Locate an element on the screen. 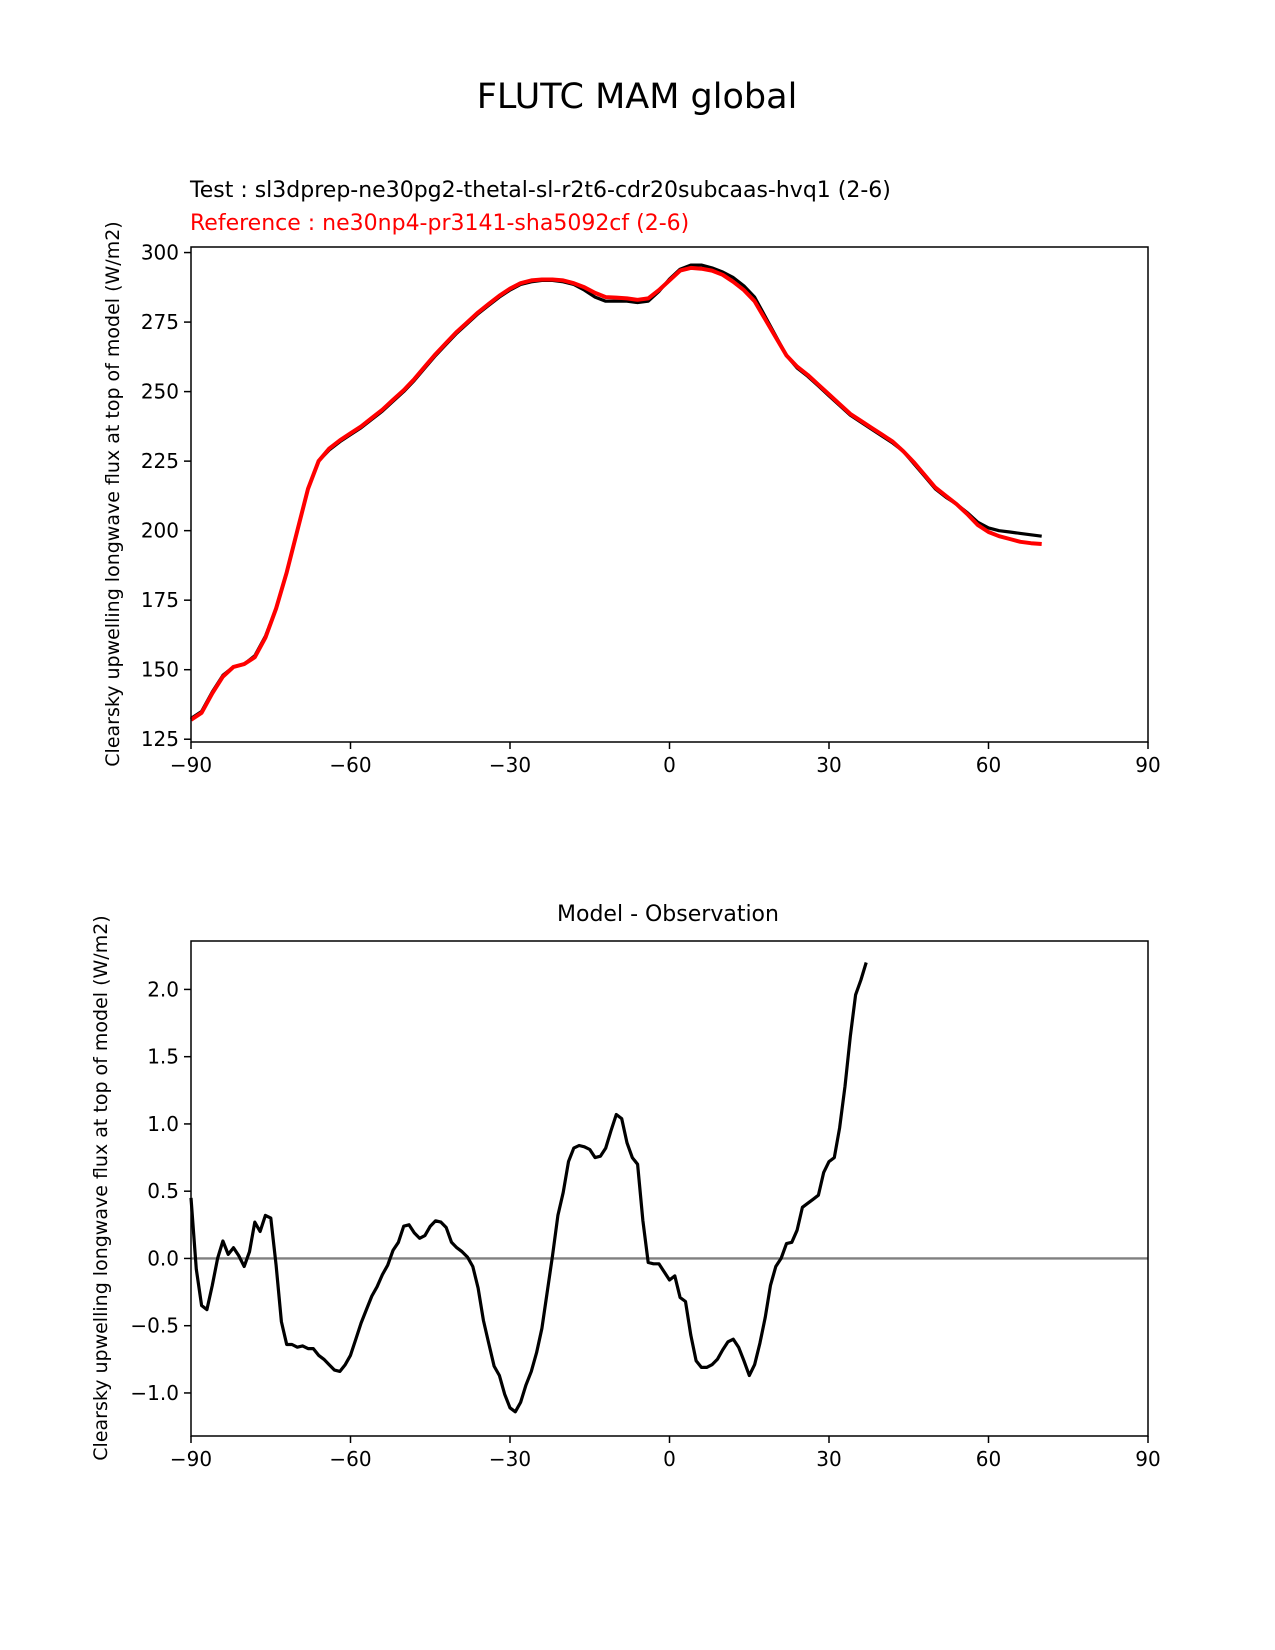 The width and height of the screenshot is (1275, 1650). y-tick-label: −0.5 is located at coordinates (154, 1326).